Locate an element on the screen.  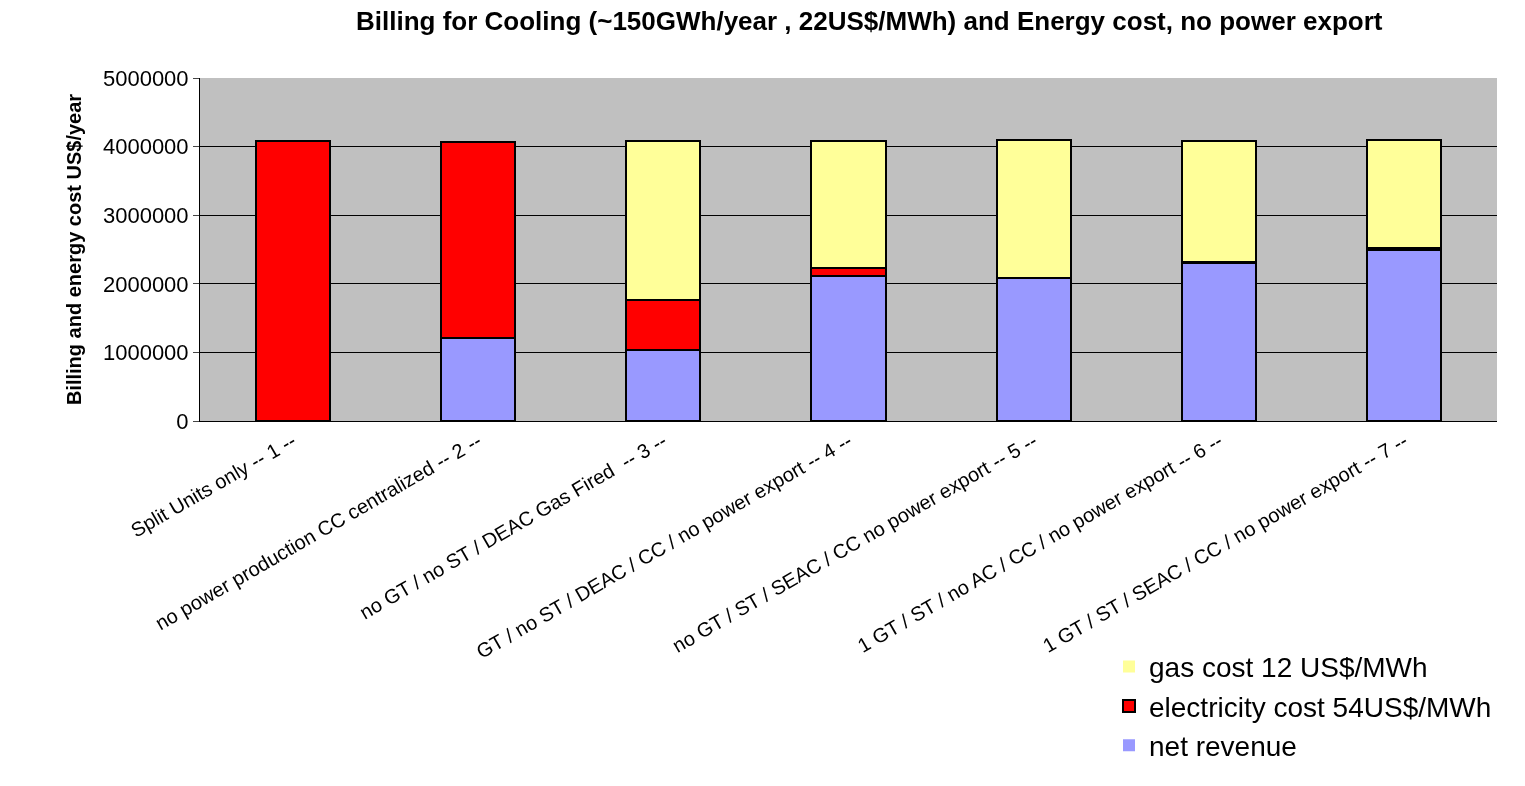
y-tick-label: 1000000 is located at coordinates (145, 353).